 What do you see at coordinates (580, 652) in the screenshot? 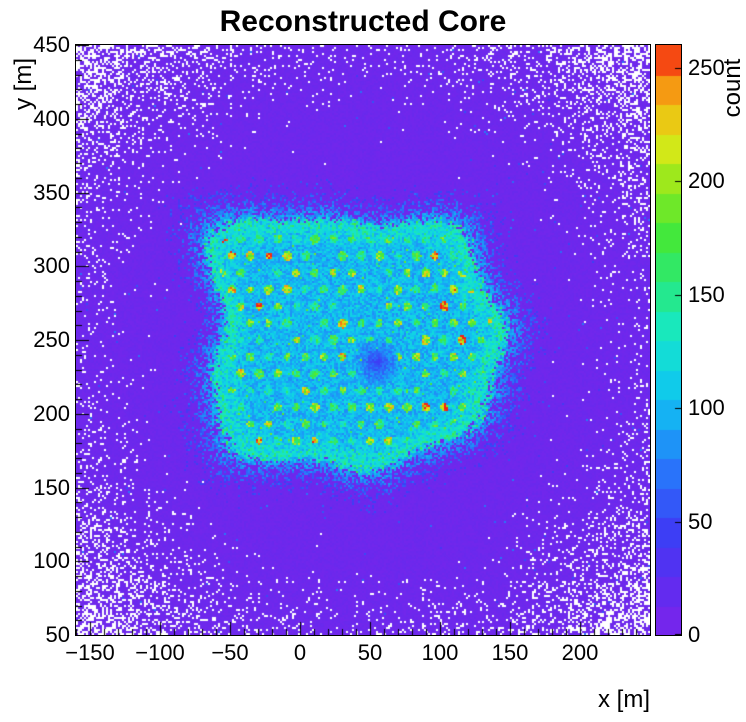
I see `x-tick-label: 200` at bounding box center [580, 652].